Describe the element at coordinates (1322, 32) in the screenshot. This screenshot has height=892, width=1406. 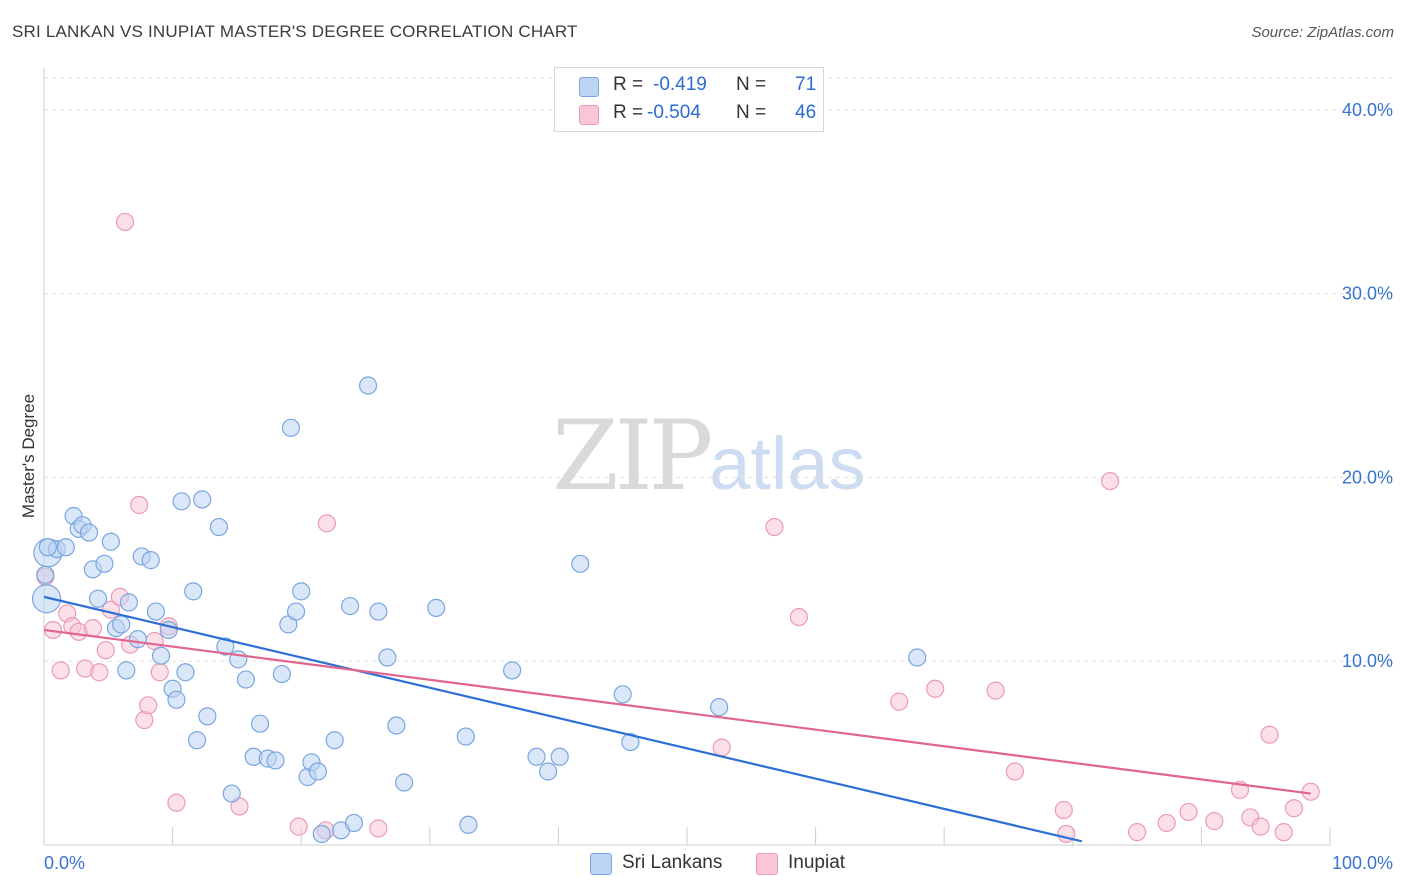
I see `source-label: Source: ZipAtlas.com` at that location.